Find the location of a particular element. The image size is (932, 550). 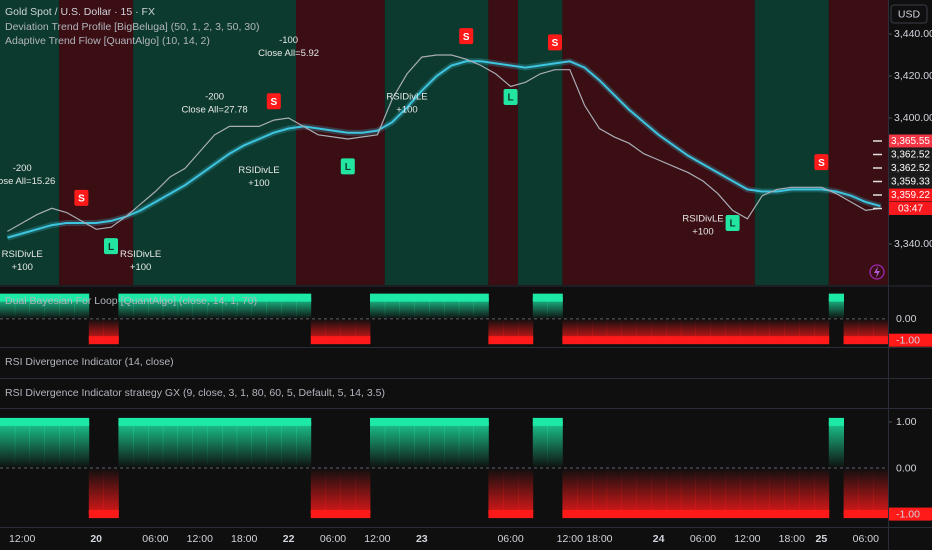

price-label: 3,365.55 is located at coordinates (910, 141).